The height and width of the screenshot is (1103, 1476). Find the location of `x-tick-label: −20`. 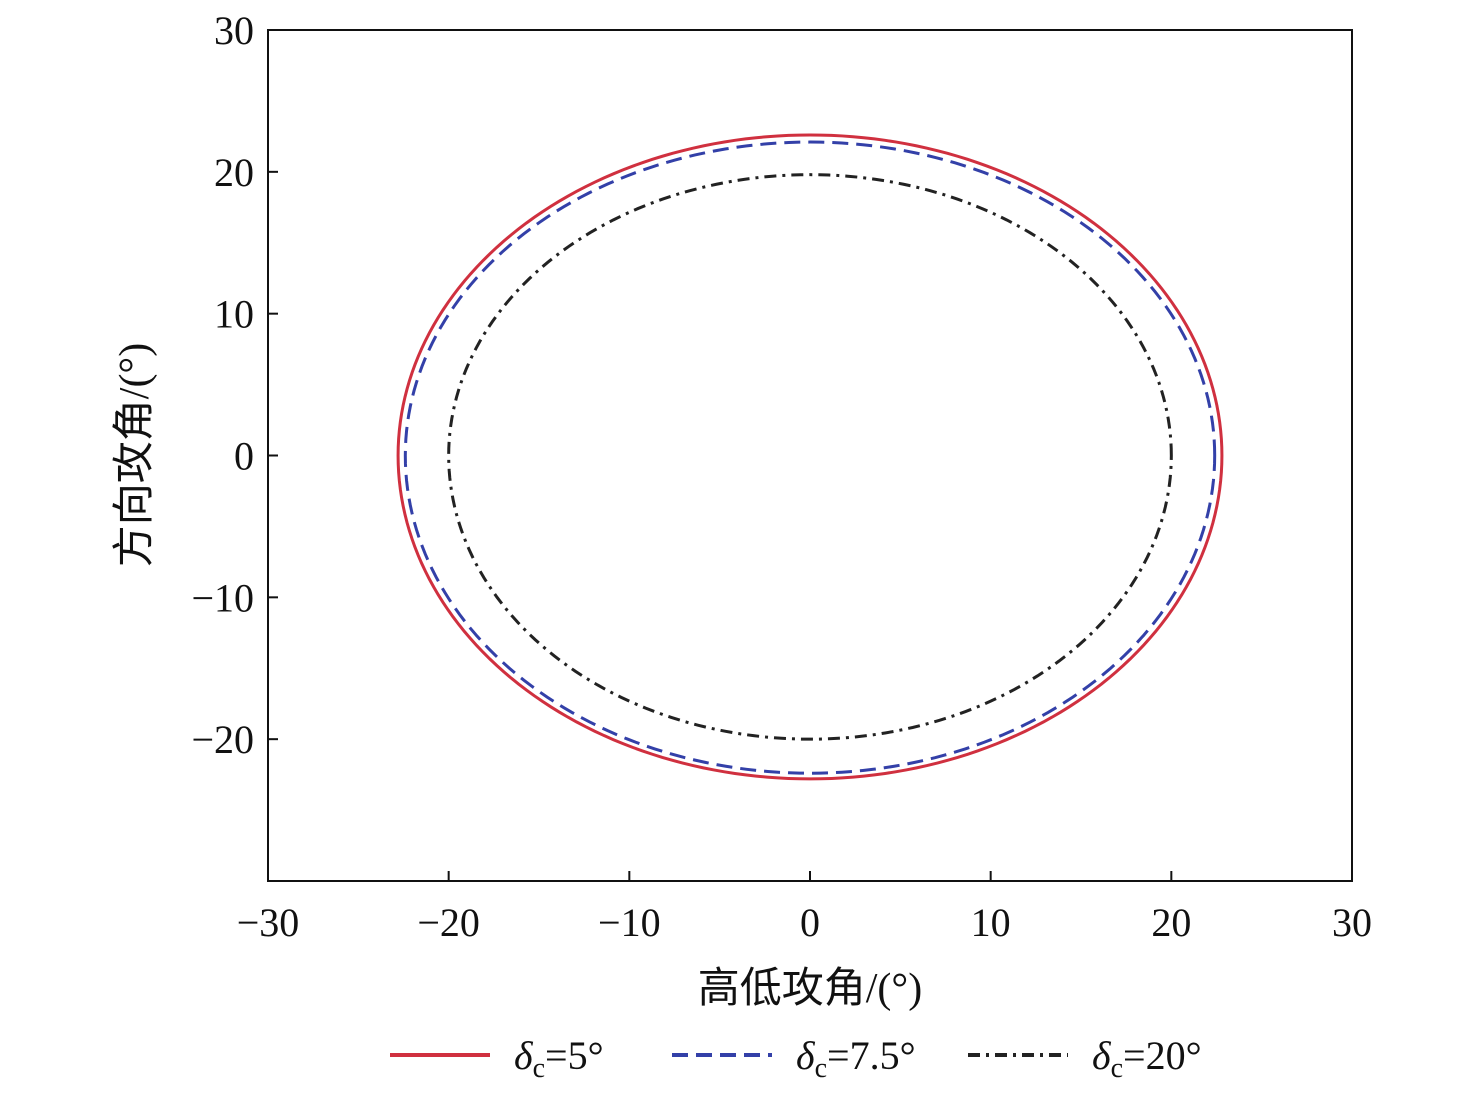

x-tick-label: −20 is located at coordinates (448, 922).